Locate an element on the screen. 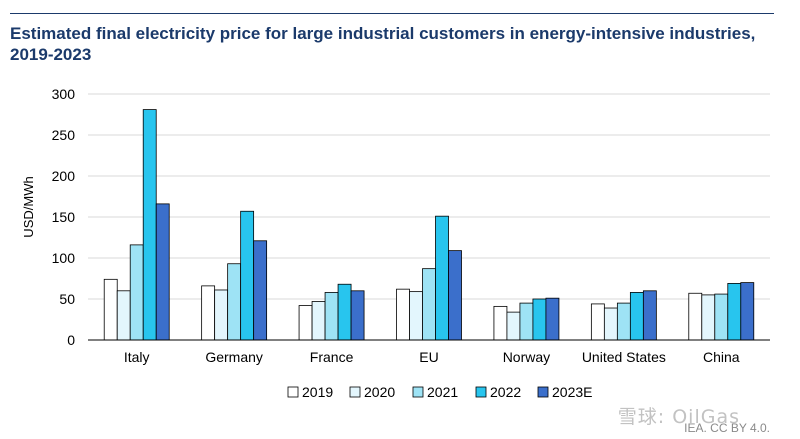 This screenshot has width=800, height=439. y-tick-label: 0 is located at coordinates (71, 340).